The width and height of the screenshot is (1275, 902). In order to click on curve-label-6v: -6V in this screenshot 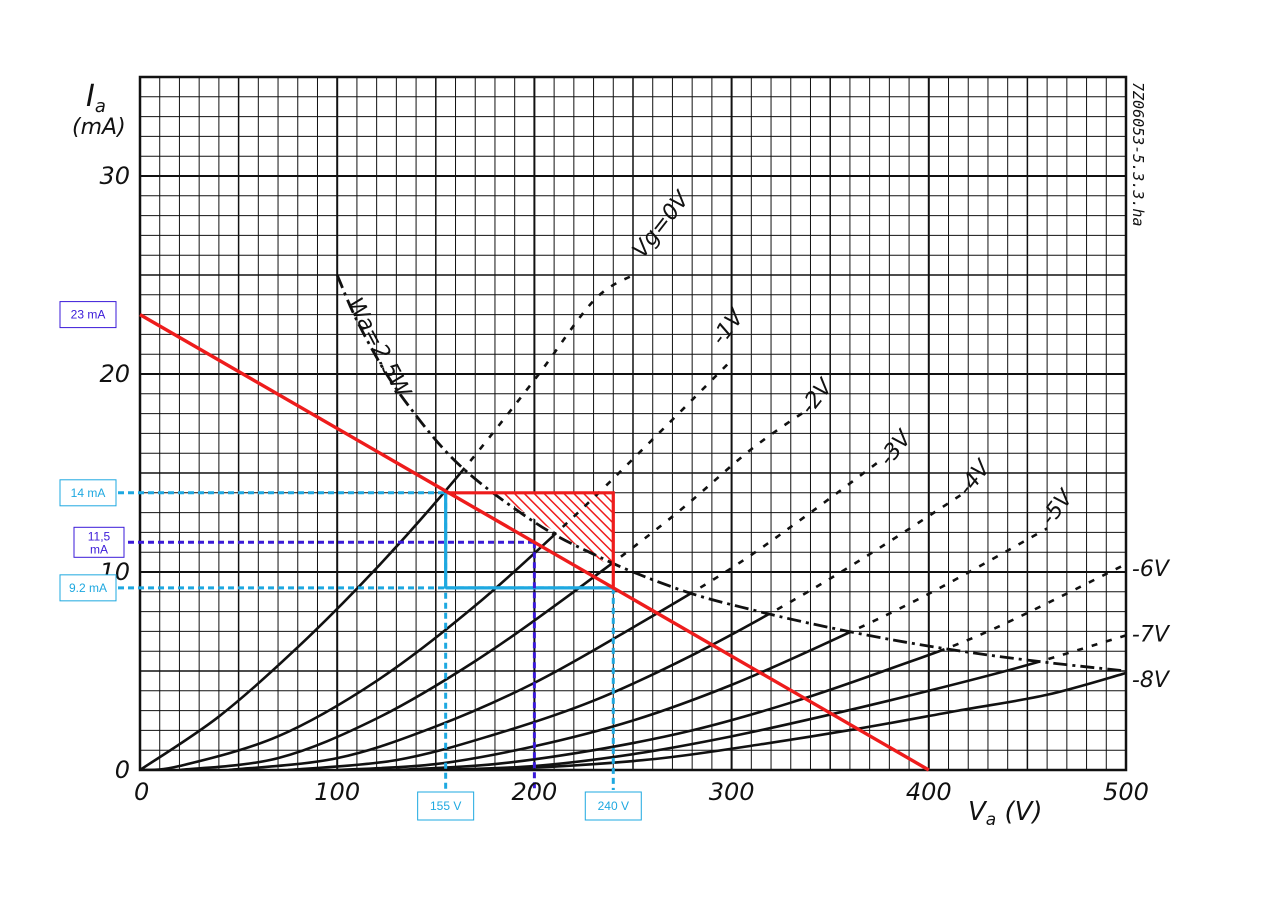, I will do `click(1151, 569)`.